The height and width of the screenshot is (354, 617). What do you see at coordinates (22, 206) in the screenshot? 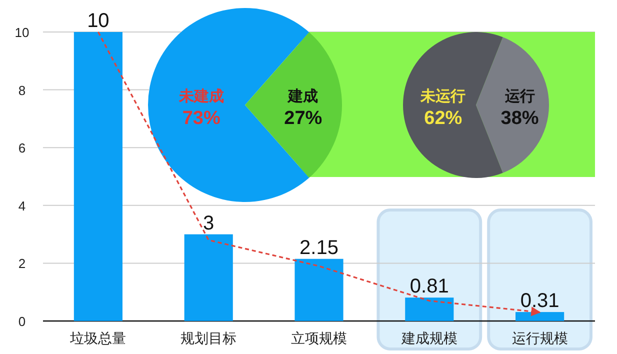
I see `y-tick-label: 4` at bounding box center [22, 206].